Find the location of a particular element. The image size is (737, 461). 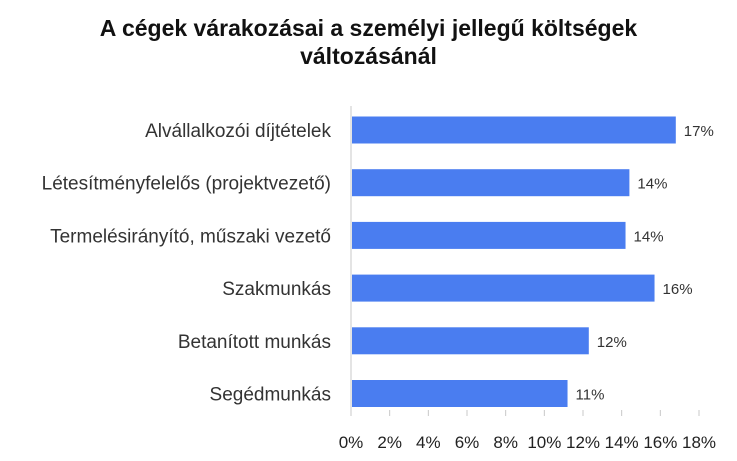

x-tick-label: 6% is located at coordinates (467, 442).